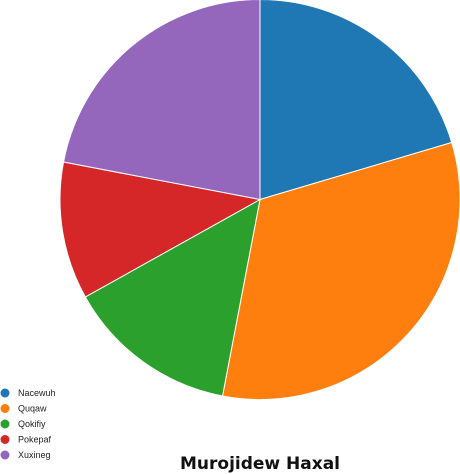 The height and width of the screenshot is (474, 460). Describe the element at coordinates (160, 229) in the screenshot. I see `pie-slice-pokepaf` at that location.